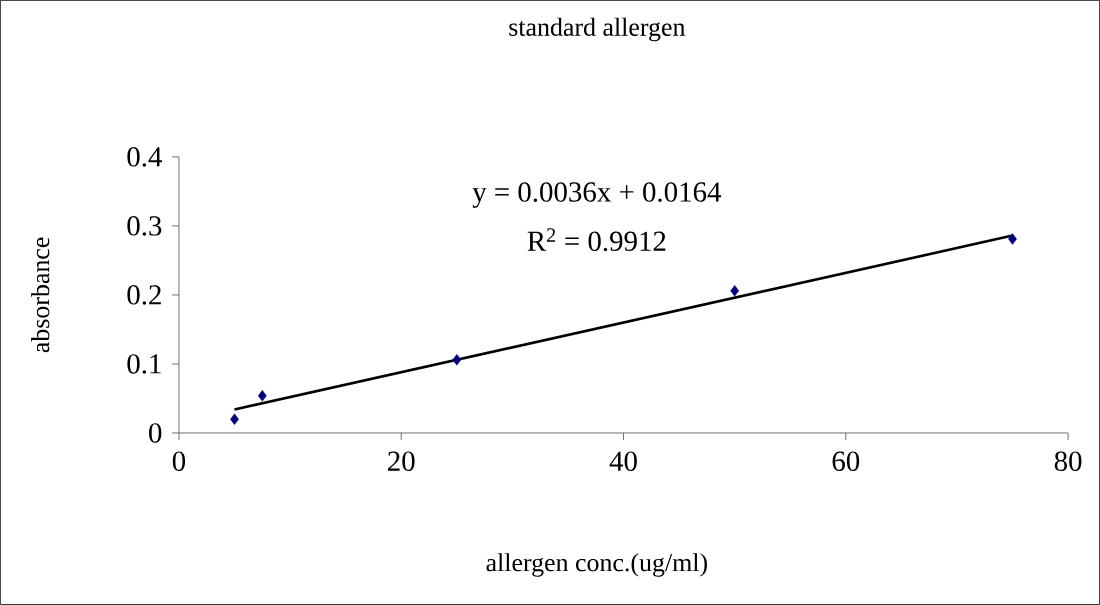  Describe the element at coordinates (144, 157) in the screenshot. I see `y-tick-label: 0.4` at that location.